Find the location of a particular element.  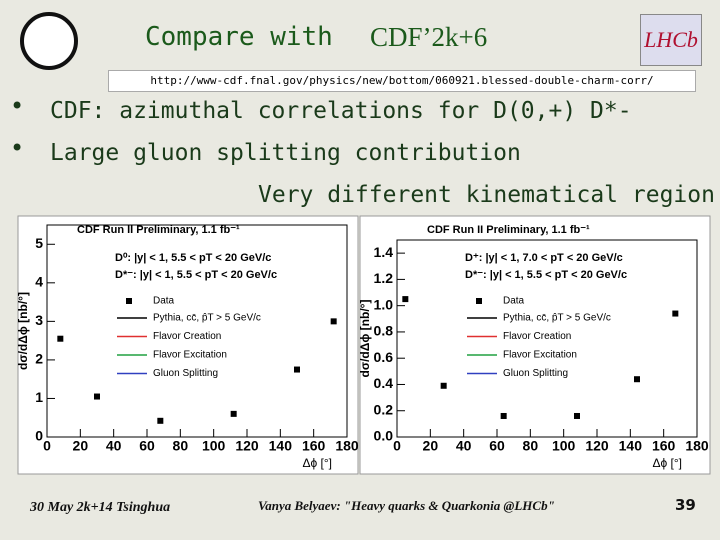

note: D⁺: |y| < 1, 7.0 < pT < 20 GeV/c is located at coordinates (544, 258).